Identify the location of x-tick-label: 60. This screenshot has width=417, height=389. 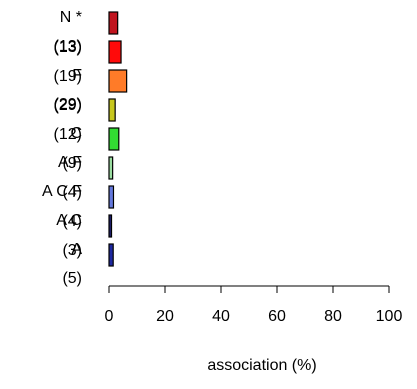
(277, 316).